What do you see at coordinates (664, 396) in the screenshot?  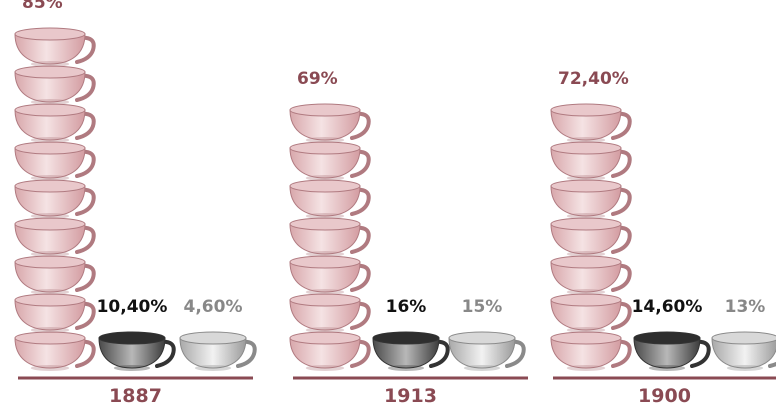 I see `category-label-1900: 1900` at bounding box center [664, 396].